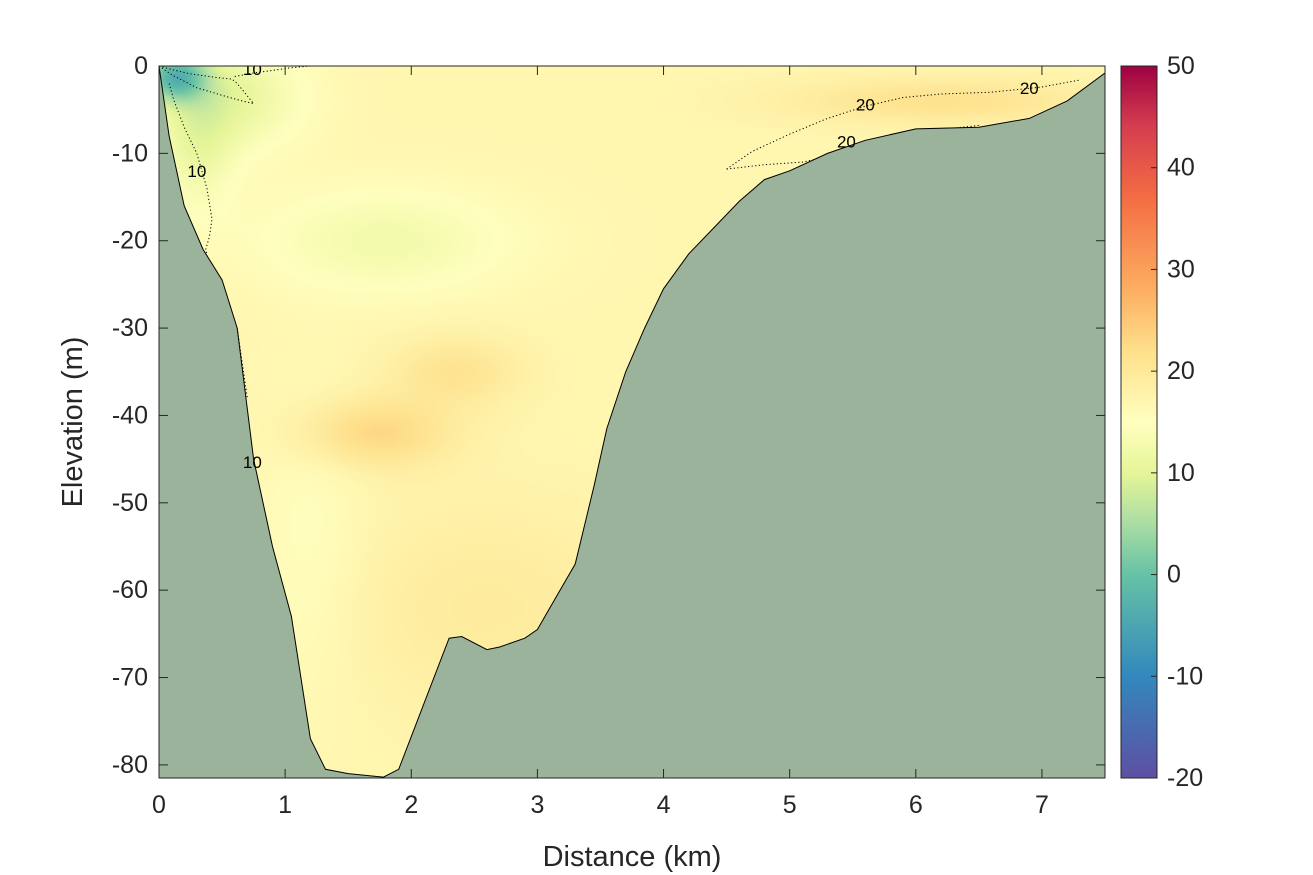 The image size is (1313, 875). I want to click on y-tick-label: -80, so click(130, 765).